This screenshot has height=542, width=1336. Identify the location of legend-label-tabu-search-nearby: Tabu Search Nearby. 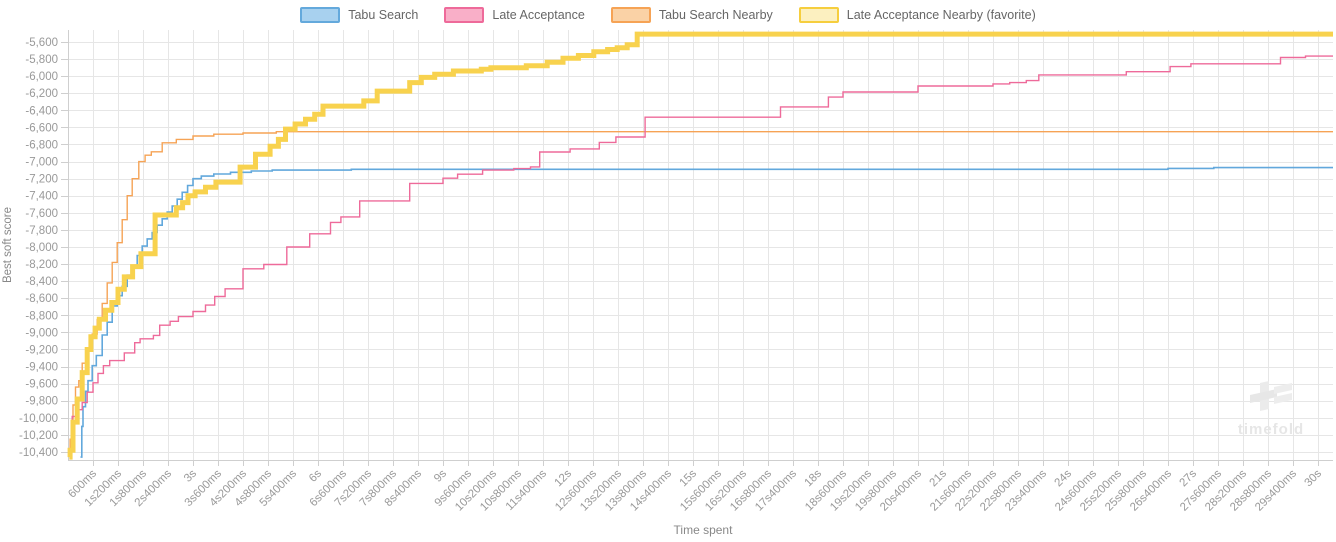
(715, 15).